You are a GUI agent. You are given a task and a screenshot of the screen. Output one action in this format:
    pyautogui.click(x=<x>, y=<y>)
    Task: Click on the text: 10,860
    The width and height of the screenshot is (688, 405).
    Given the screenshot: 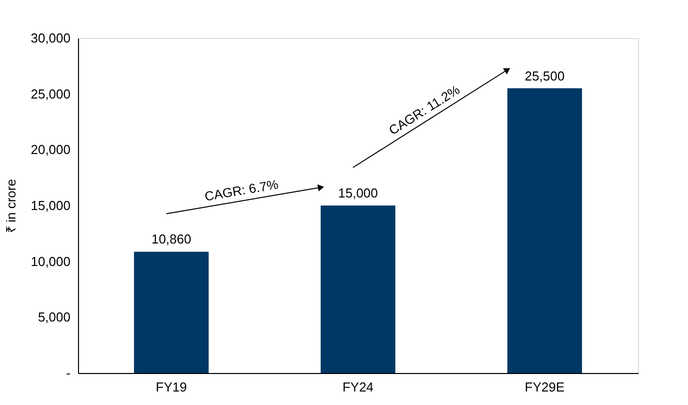 What is the action you would take?
    pyautogui.click(x=171, y=239)
    